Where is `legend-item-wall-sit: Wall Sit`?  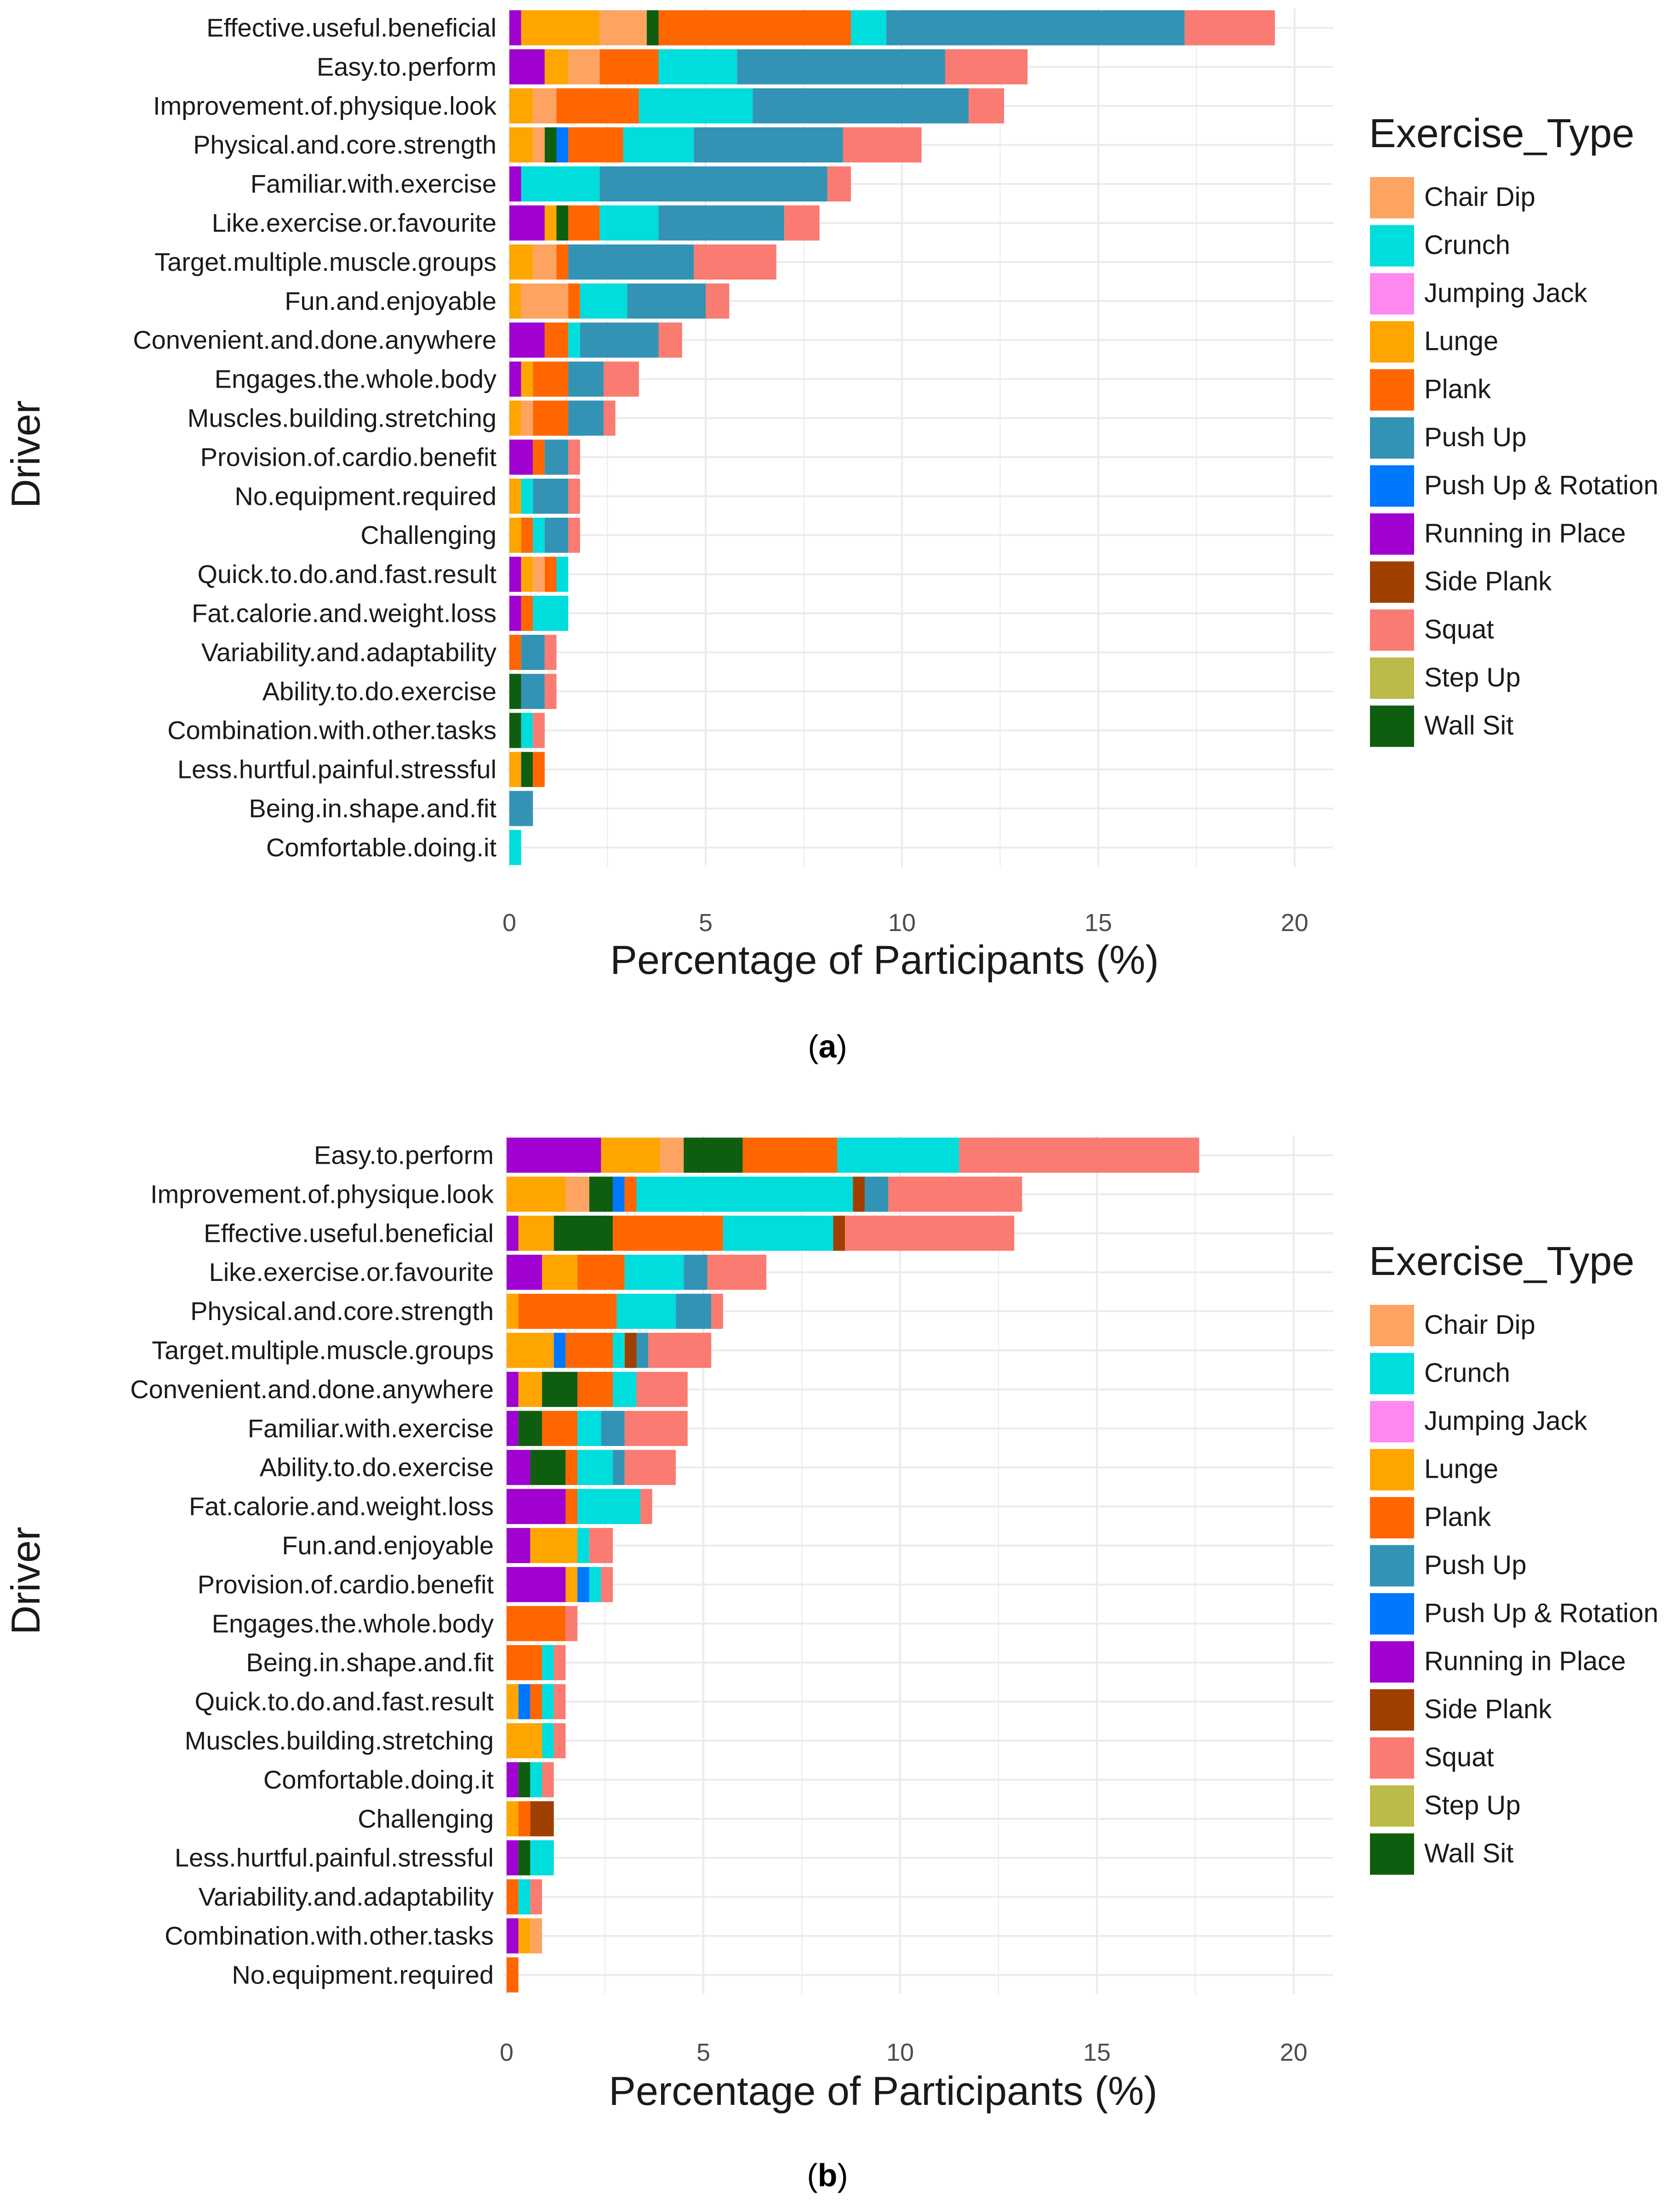
legend-item-wall-sit: Wall Sit is located at coordinates (1442, 1854).